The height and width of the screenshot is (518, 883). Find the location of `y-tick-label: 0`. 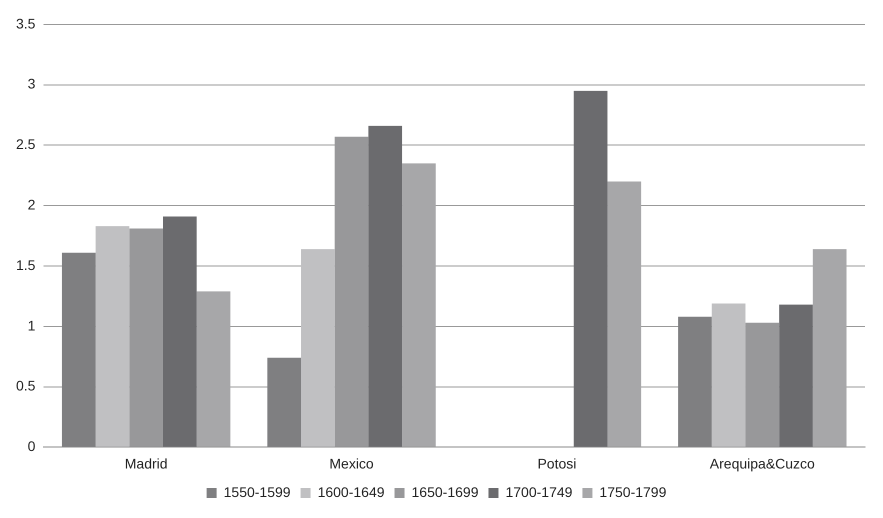

y-tick-label: 0 is located at coordinates (32, 446).